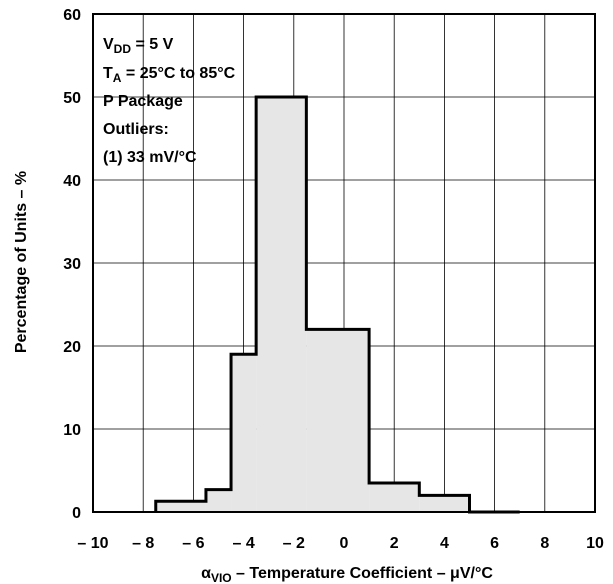 The image size is (613, 584). I want to click on y-tick-label: 10, so click(72, 430).